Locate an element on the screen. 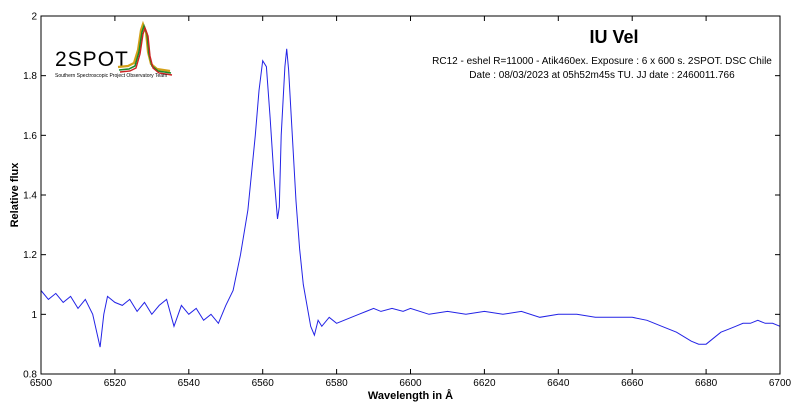 The height and width of the screenshot is (407, 800). y-tick-label: 1.2 is located at coordinates (30, 255).